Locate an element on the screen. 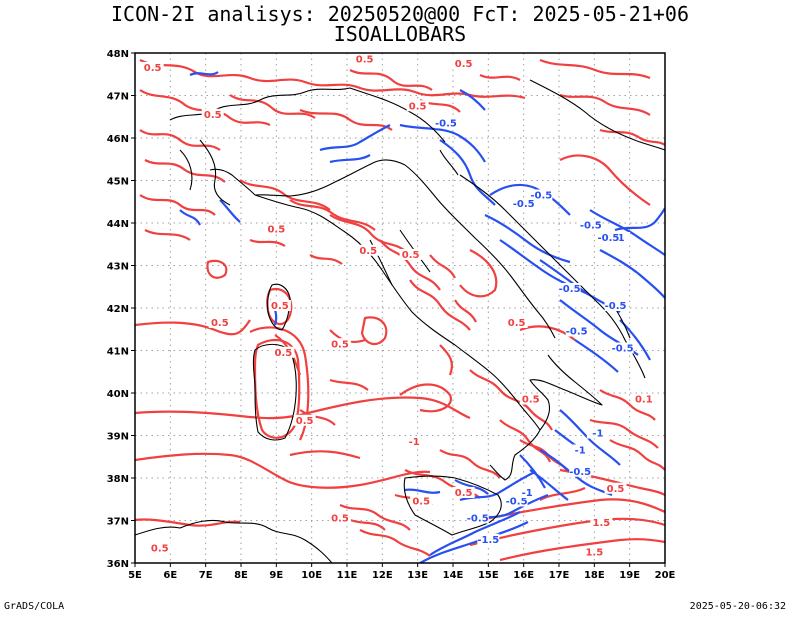 This screenshot has height=618, width=800. lat-tick-label: 41N is located at coordinates (118, 352).